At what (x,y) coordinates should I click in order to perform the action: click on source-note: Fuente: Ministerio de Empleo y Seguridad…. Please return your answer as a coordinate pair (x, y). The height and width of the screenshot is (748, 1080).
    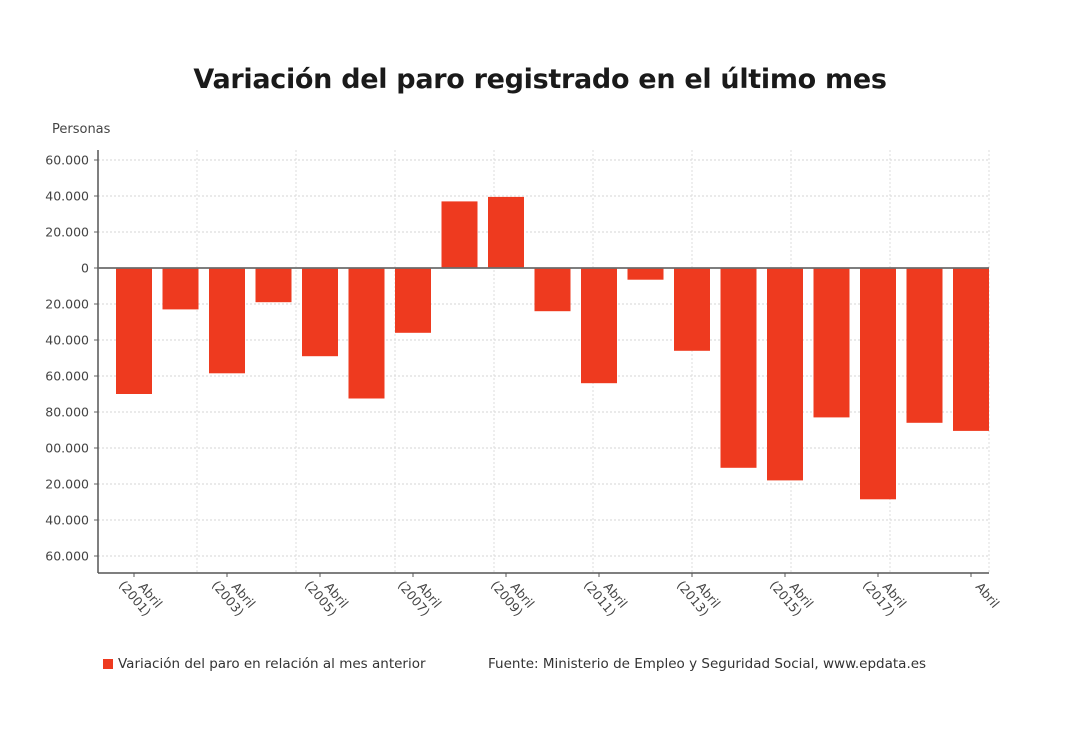
    Looking at the image, I should click on (707, 664).